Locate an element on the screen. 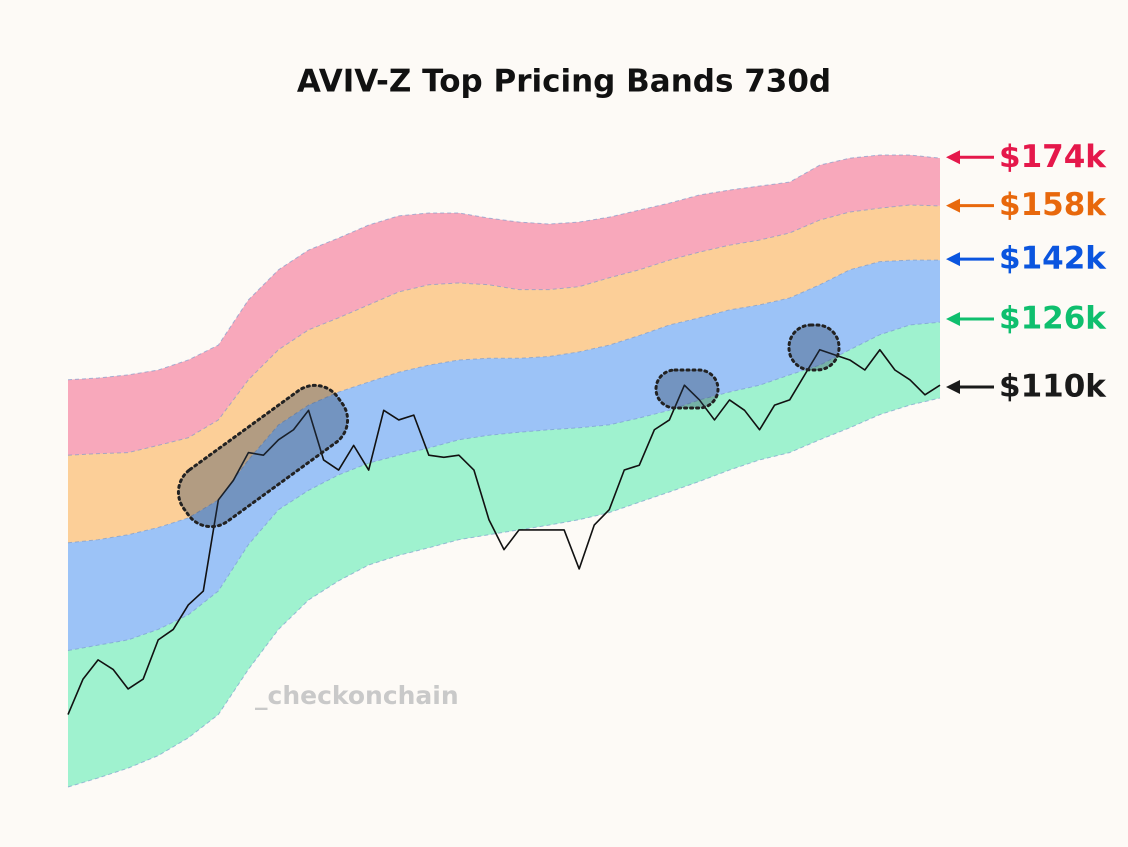  level-label: $174k is located at coordinates (1053, 157).